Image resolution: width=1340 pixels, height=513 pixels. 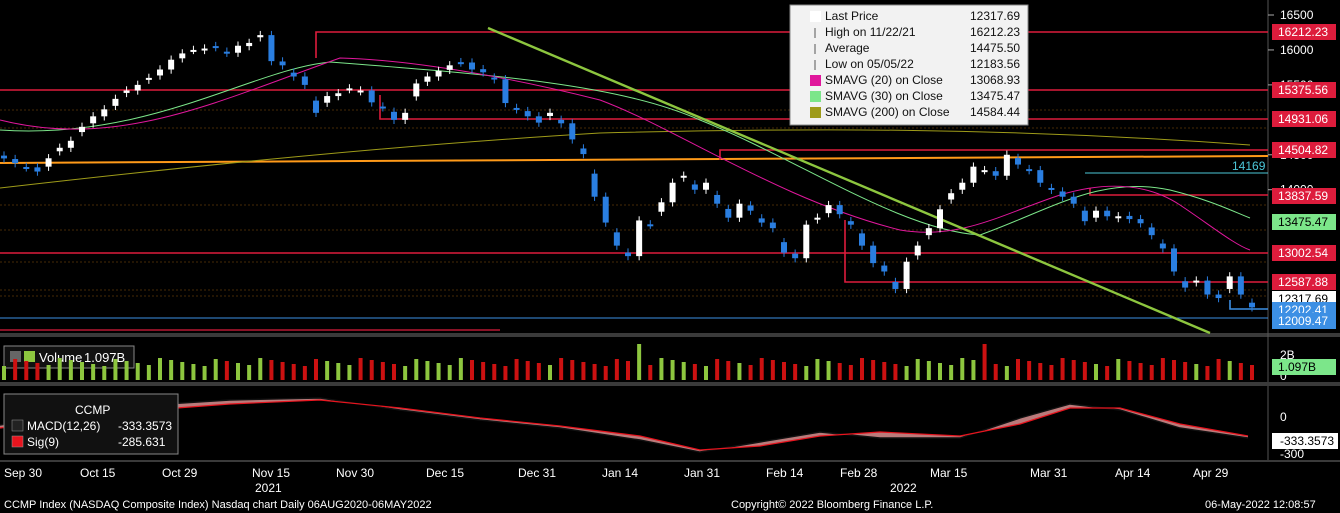 I want to click on x-tick-label-8: Jan 31, so click(x=702, y=473).